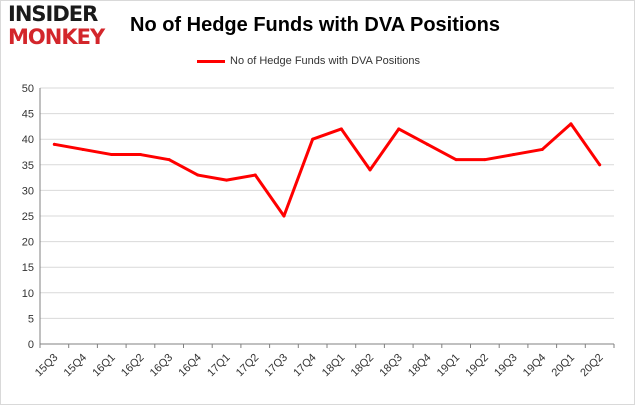  I want to click on x-tick-label: 16Q3, so click(162, 366).